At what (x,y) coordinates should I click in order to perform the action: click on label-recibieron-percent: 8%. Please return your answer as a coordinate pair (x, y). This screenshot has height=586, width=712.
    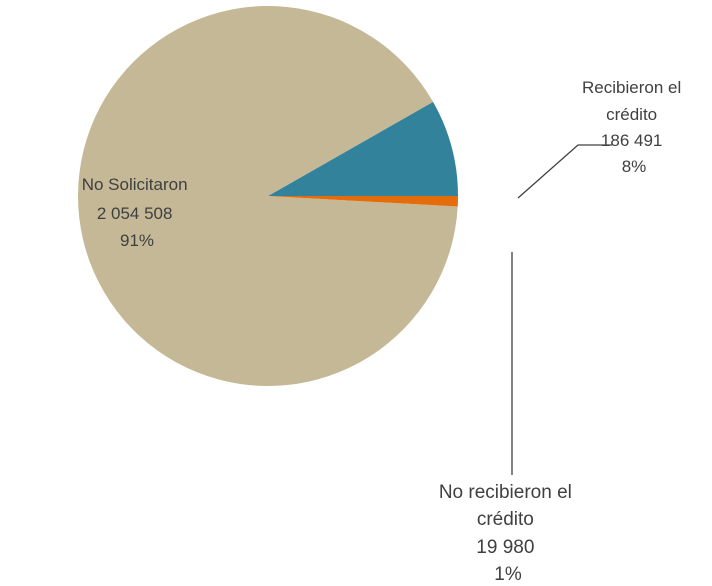
    Looking at the image, I should click on (634, 166).